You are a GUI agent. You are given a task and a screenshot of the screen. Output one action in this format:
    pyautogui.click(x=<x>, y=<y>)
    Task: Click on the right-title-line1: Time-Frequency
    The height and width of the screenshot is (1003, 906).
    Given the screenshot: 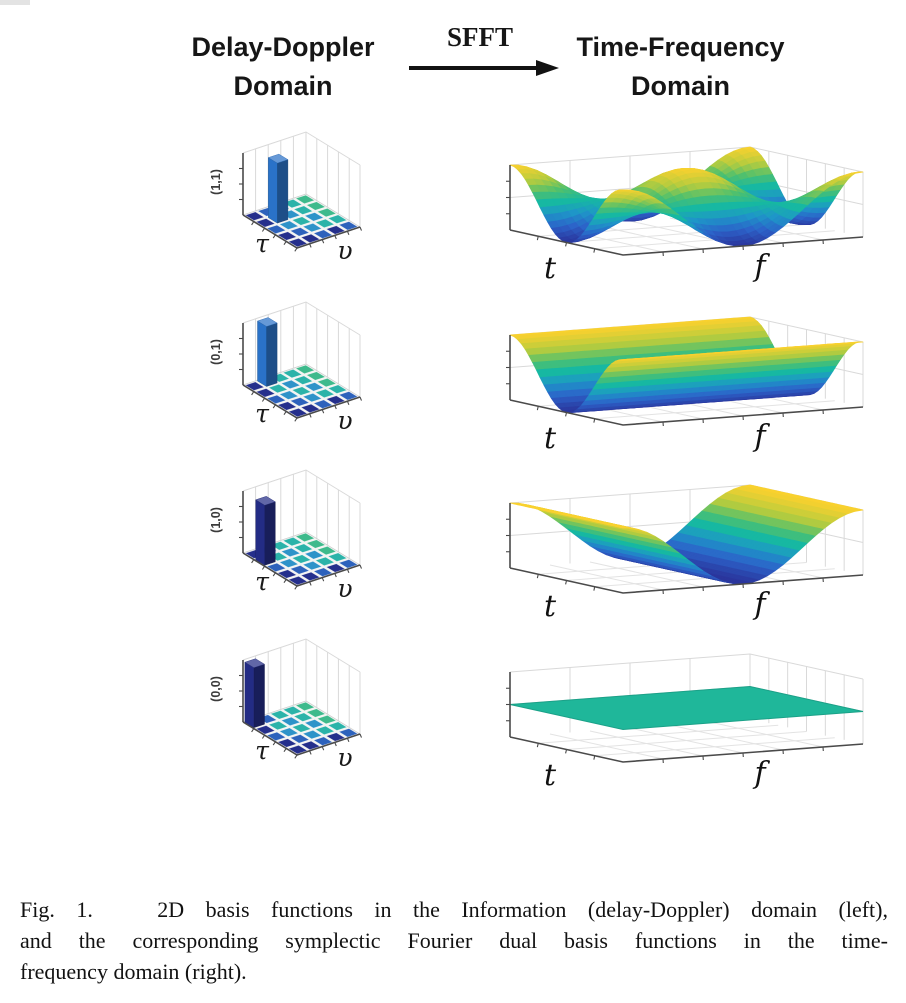 What is the action you would take?
    pyautogui.click(x=680, y=47)
    